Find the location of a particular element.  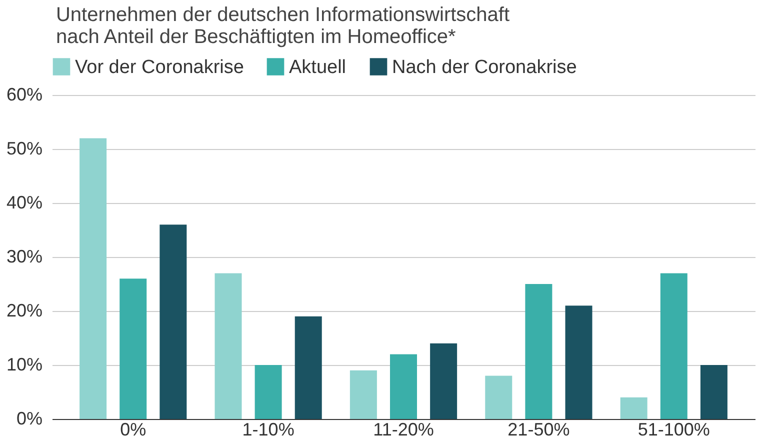

x-tick-label: 11-20% is located at coordinates (403, 430).